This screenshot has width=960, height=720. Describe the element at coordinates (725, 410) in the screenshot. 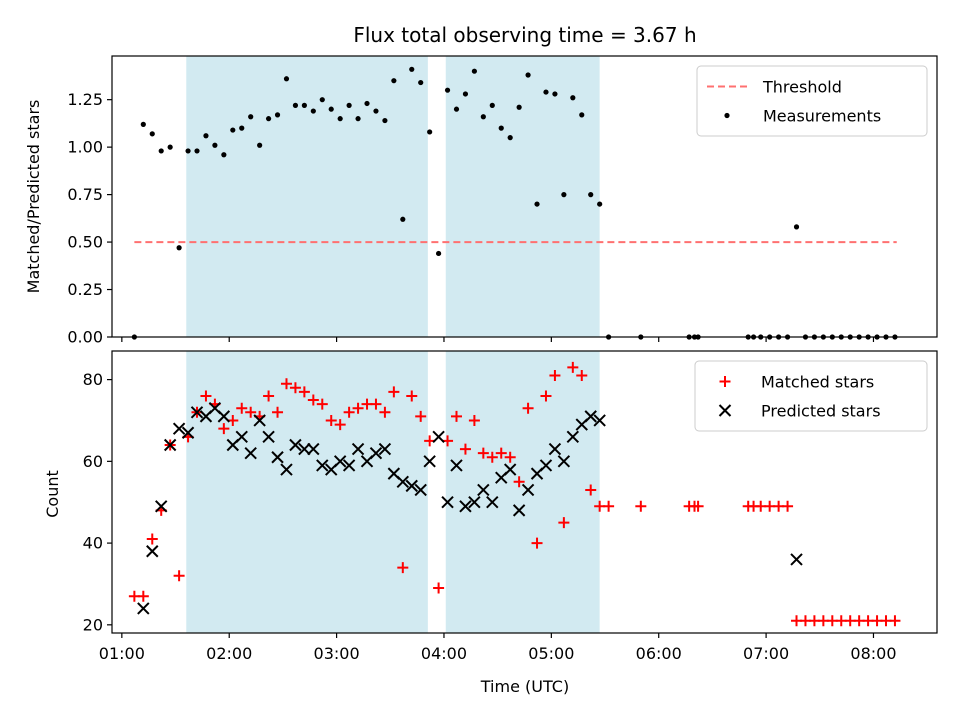

I see `legend-marker-predicted-stars` at that location.